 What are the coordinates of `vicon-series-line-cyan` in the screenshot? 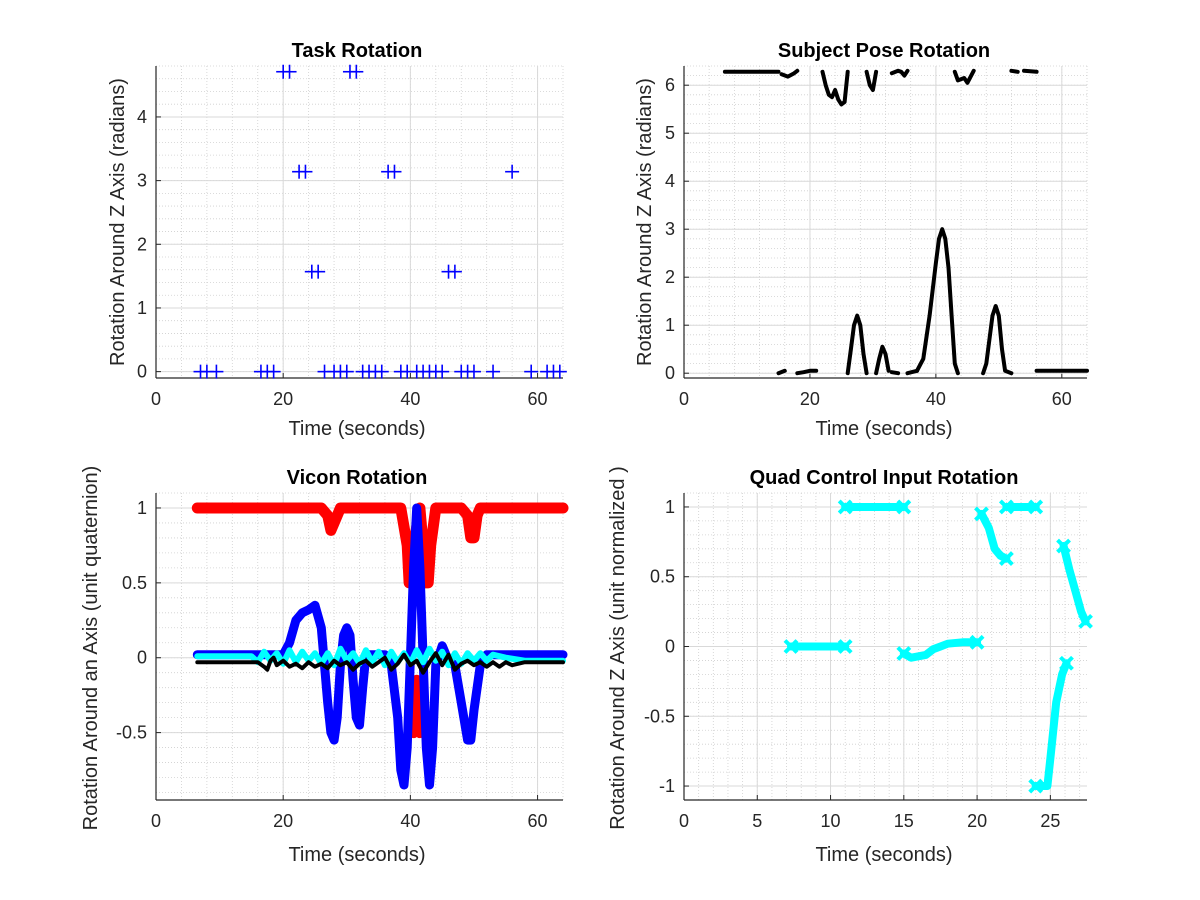 It's located at (380, 657).